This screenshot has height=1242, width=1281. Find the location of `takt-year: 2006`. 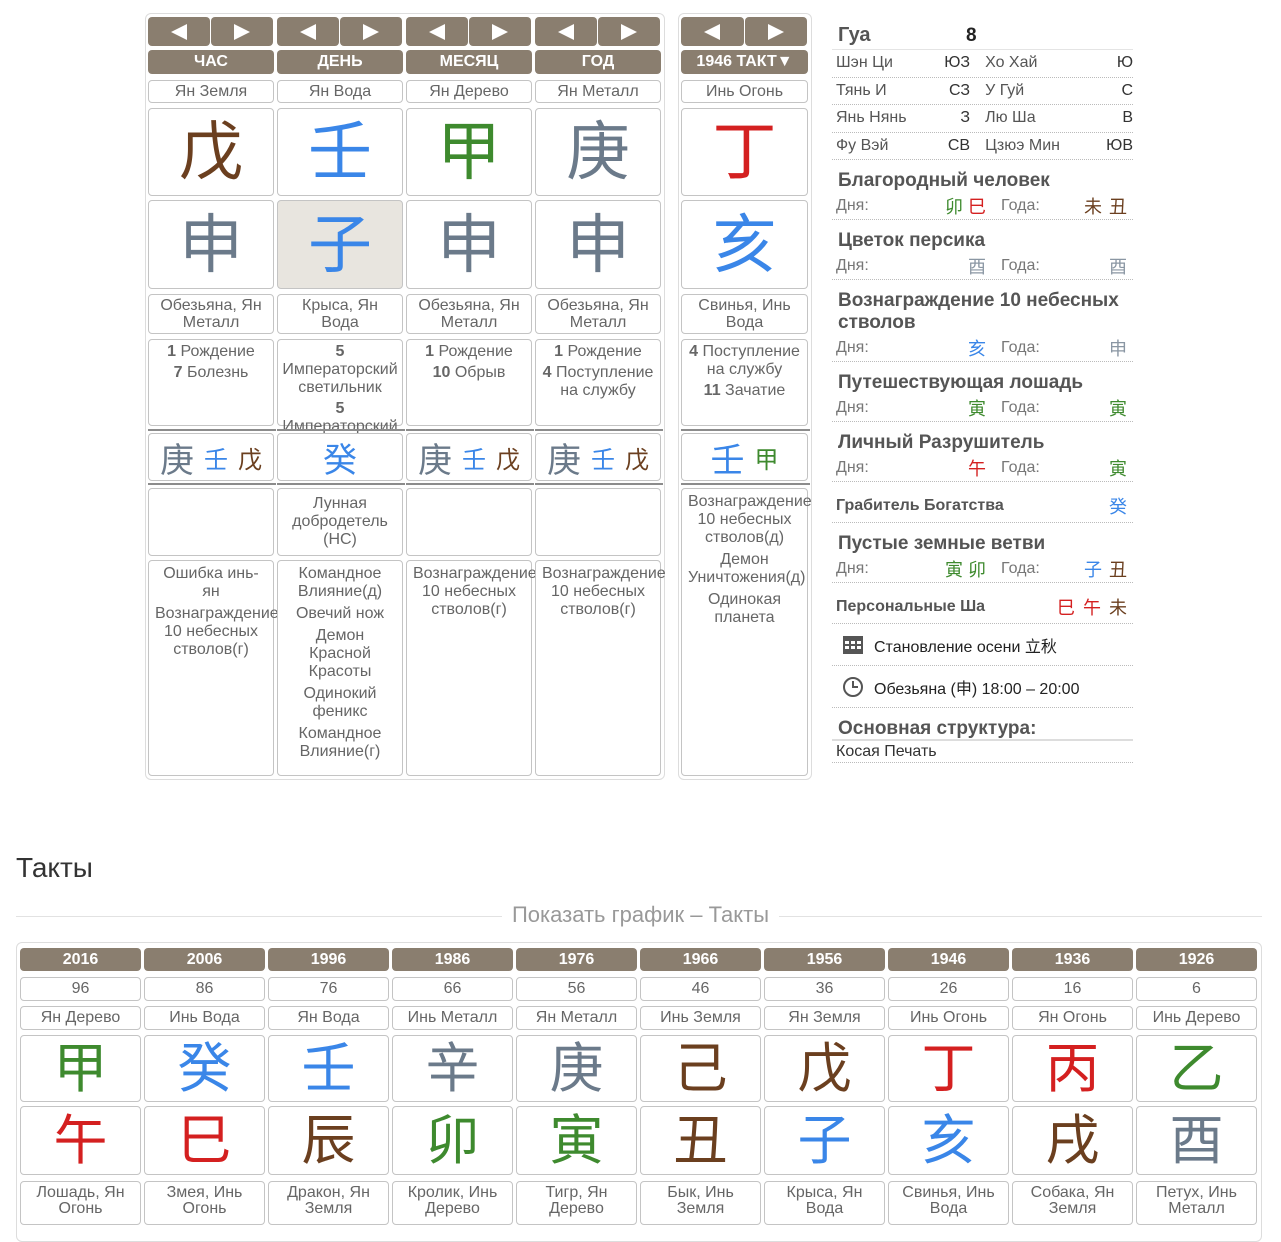

takt-year: 2006 is located at coordinates (204, 959).